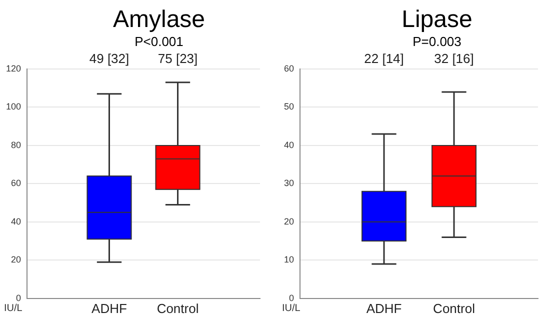  What do you see at coordinates (159, 42) in the screenshot?
I see `chart-subtitle: P<0.001` at bounding box center [159, 42].